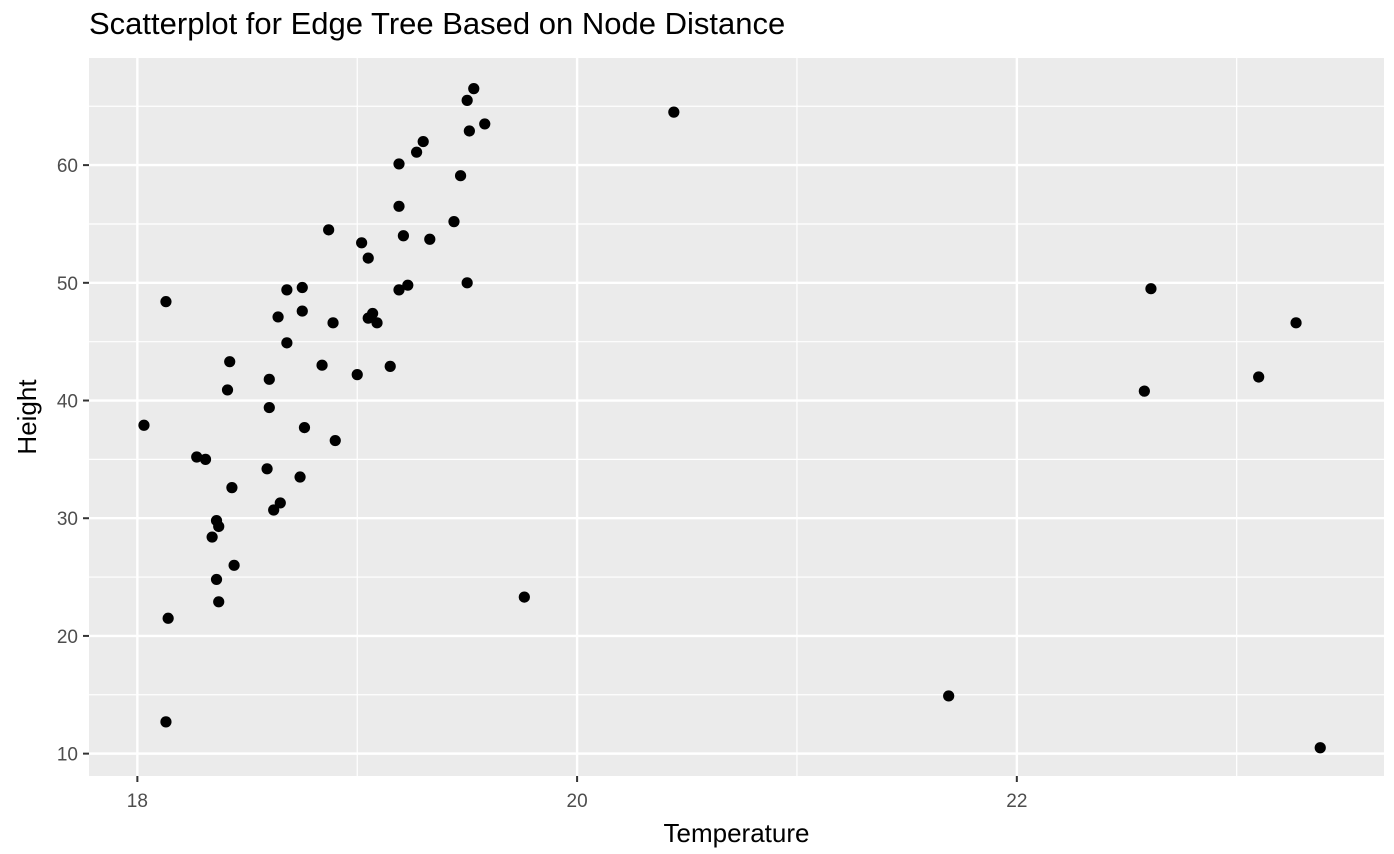  Describe the element at coordinates (67, 519) in the screenshot. I see `y-tick-label: 30` at that location.